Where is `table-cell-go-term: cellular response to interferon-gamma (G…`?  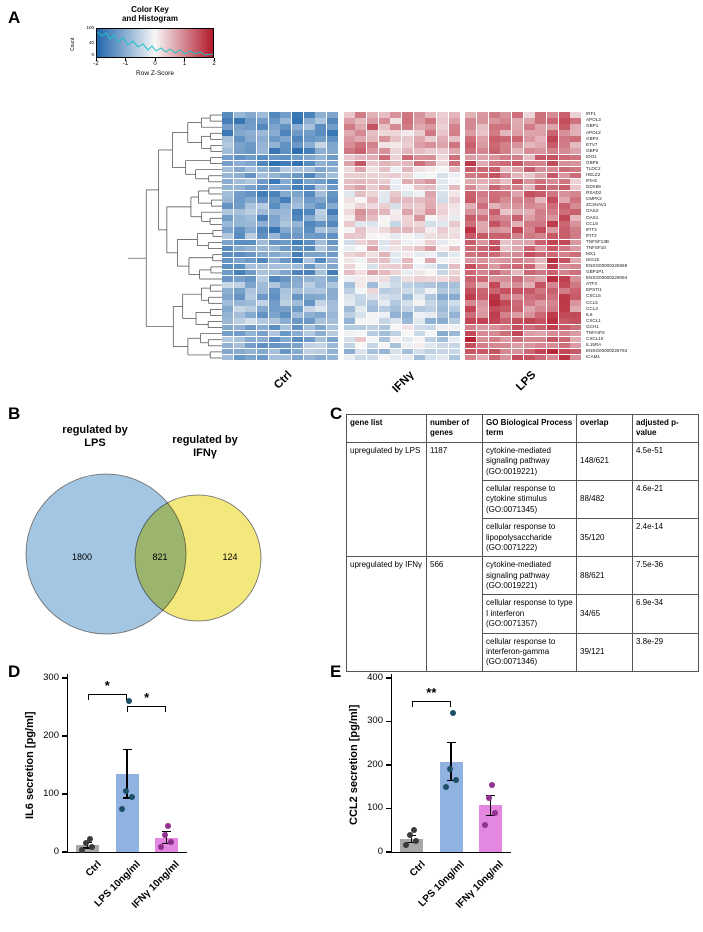 table-cell-go-term: cellular response to interferon-gamma (G… is located at coordinates (529, 652).